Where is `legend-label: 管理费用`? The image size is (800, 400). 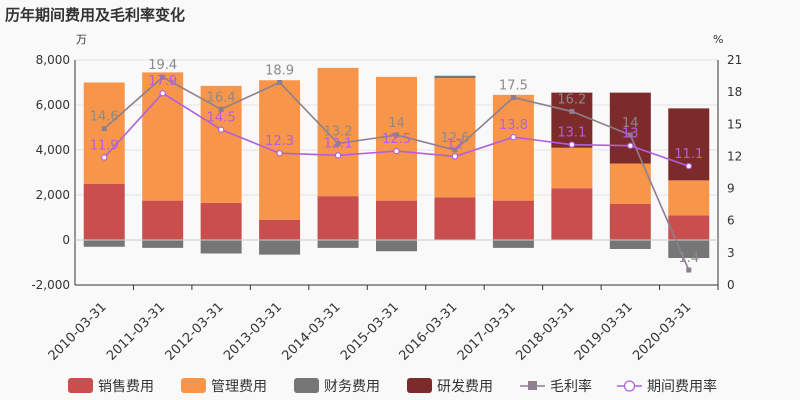
legend-label: 管理费用 is located at coordinates (239, 387).